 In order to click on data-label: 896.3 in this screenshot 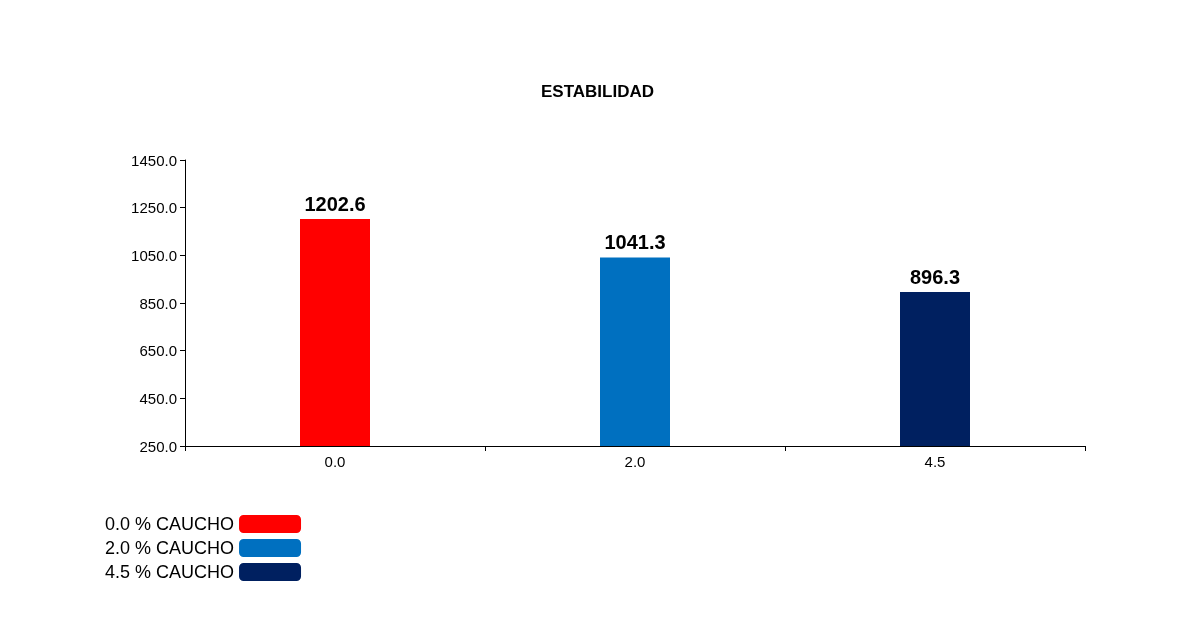, I will do `click(935, 276)`.